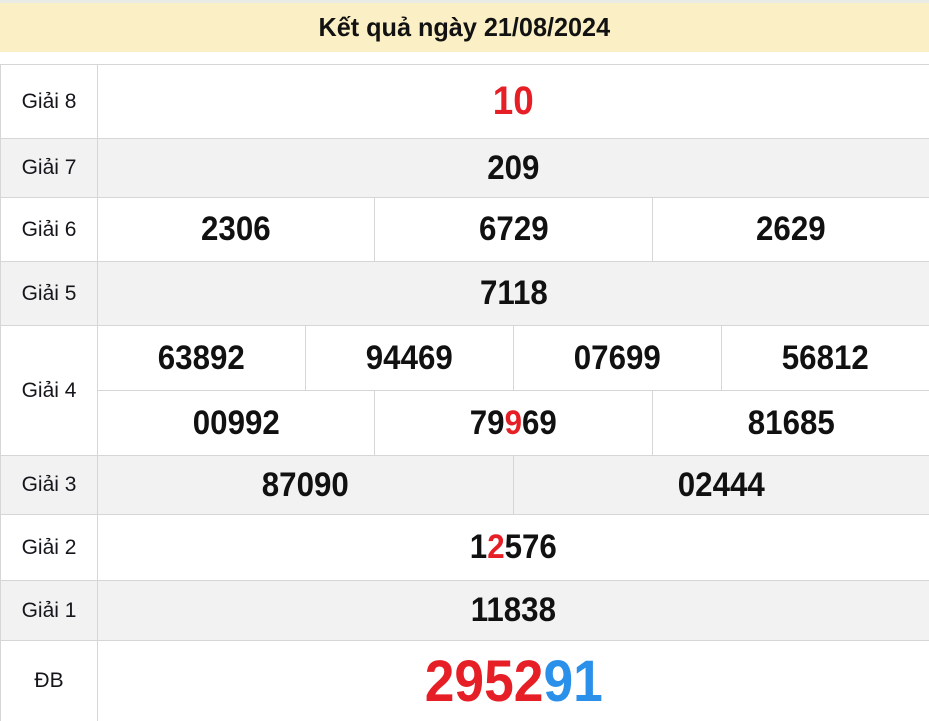 This screenshot has height=721, width=929. I want to click on prize-cell: 6729, so click(512, 229).